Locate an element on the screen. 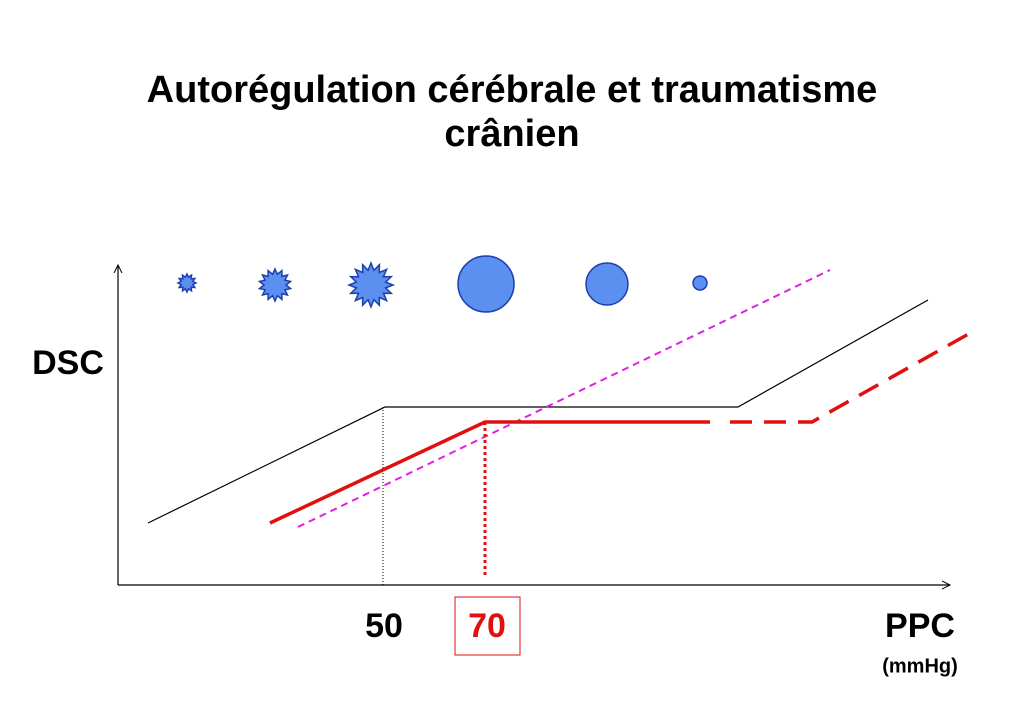 This screenshot has width=1023, height=708. y-axis-label: DSC is located at coordinates (68, 363).